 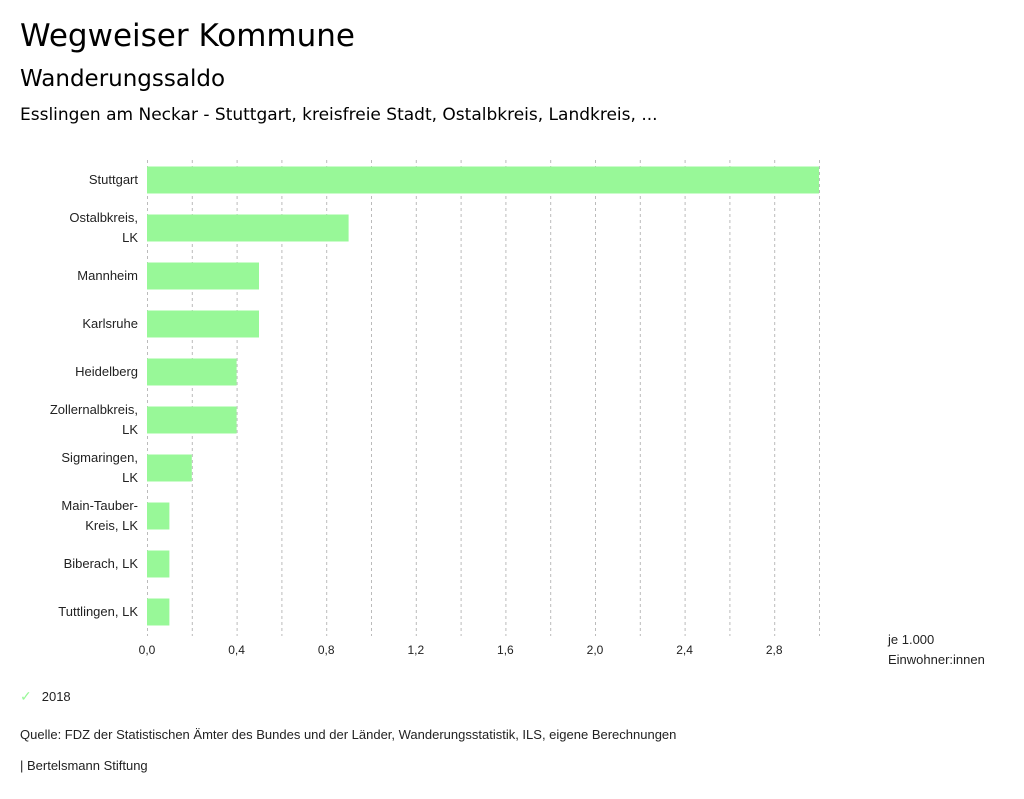 I want to click on category-label: Sigmaringen, LK, so click(x=99, y=467).